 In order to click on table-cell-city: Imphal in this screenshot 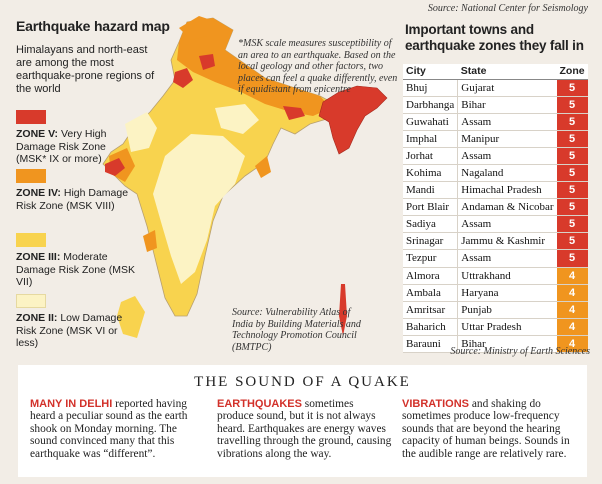, I will do `click(431, 139)`.